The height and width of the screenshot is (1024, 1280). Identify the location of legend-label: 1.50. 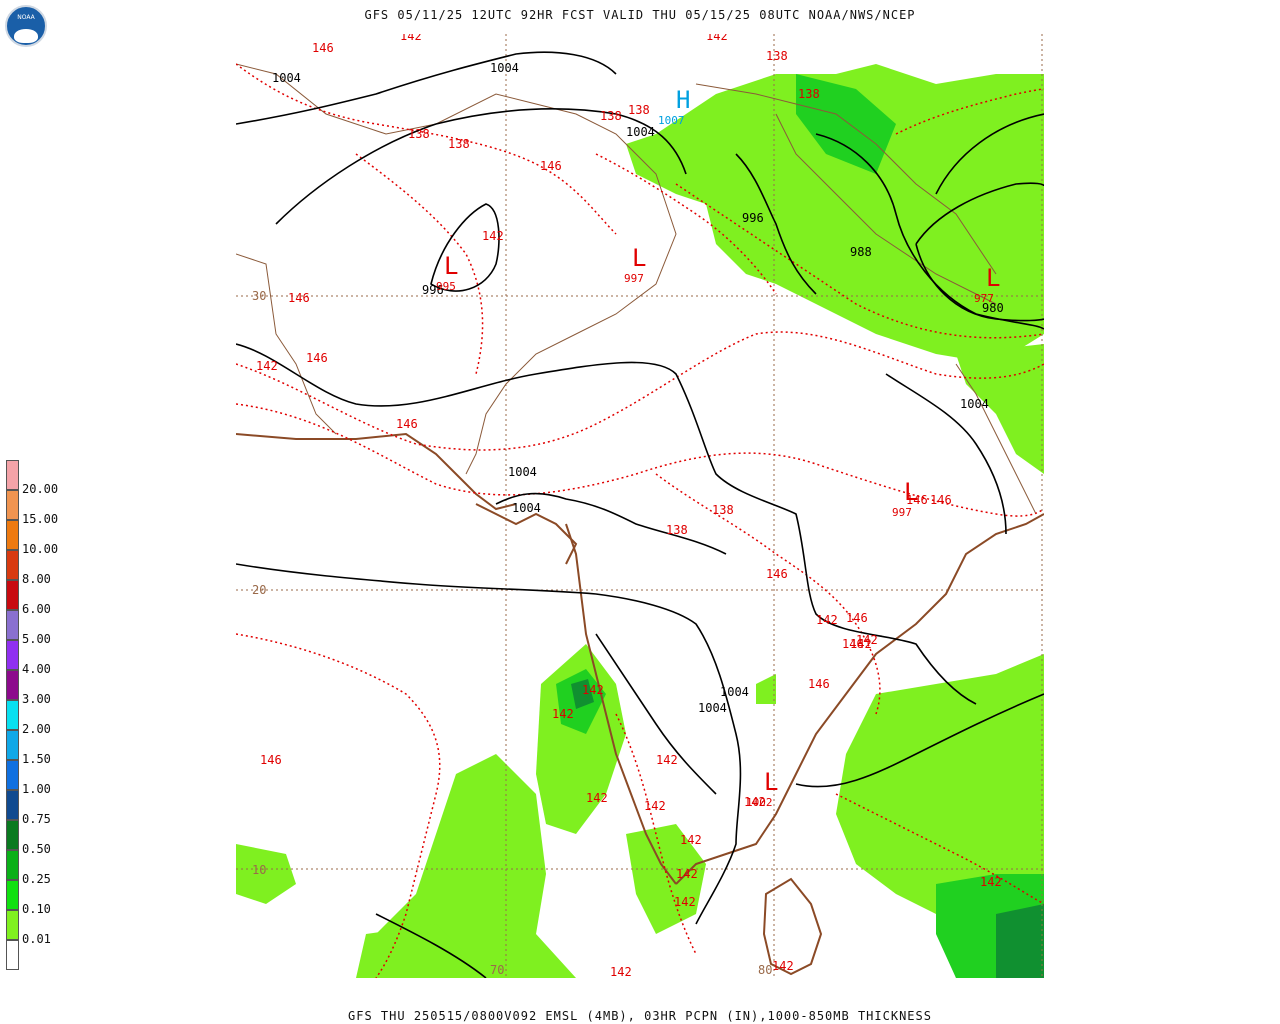
(36, 759).